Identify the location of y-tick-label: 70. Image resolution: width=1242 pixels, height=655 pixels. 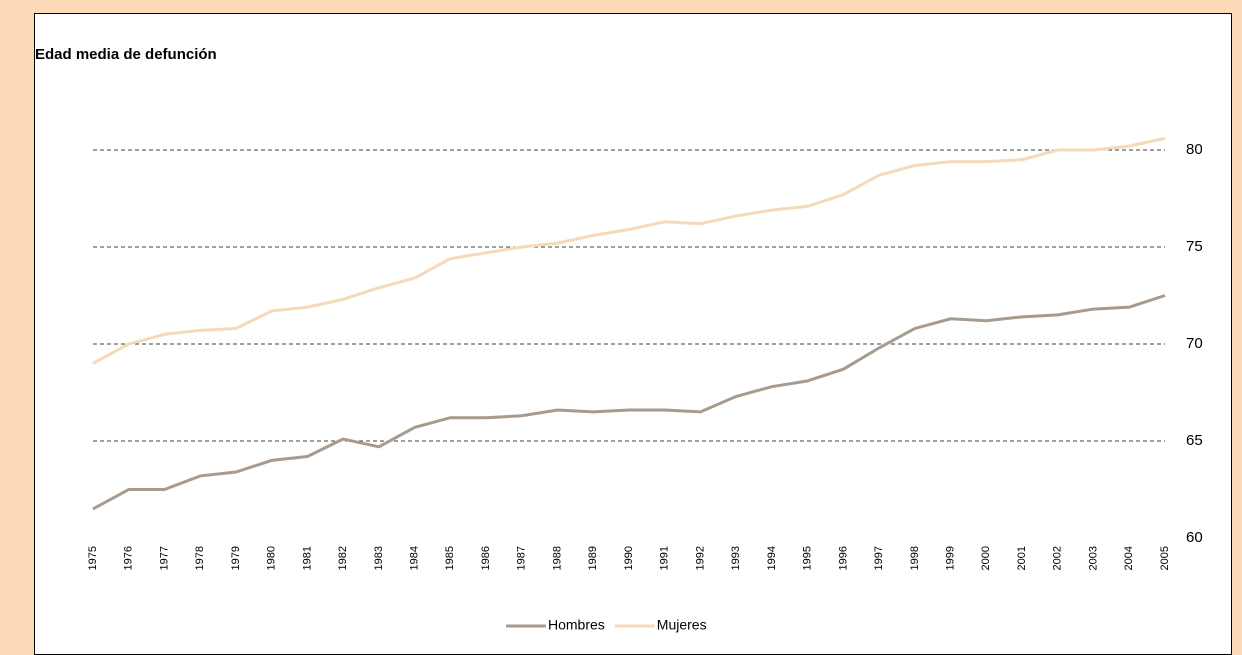
(1194, 343).